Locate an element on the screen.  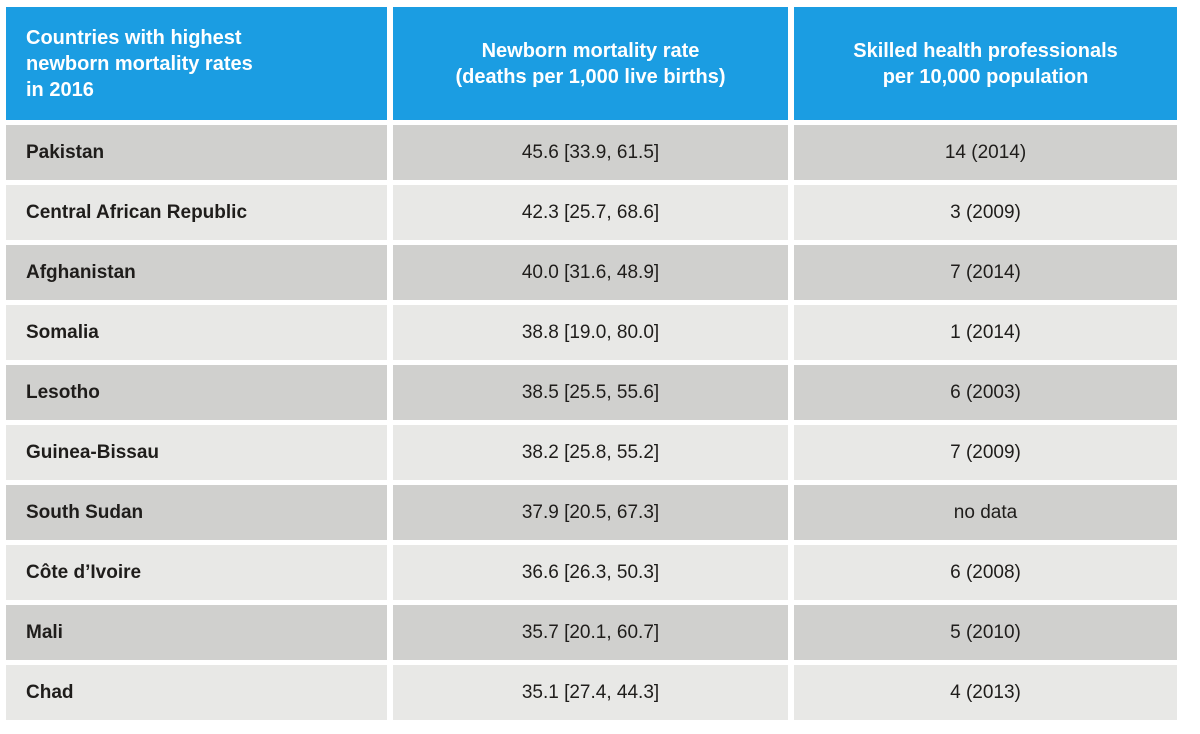
mortality-rate-cell: 36.6 [26.3, 50.3] is located at coordinates (590, 572).